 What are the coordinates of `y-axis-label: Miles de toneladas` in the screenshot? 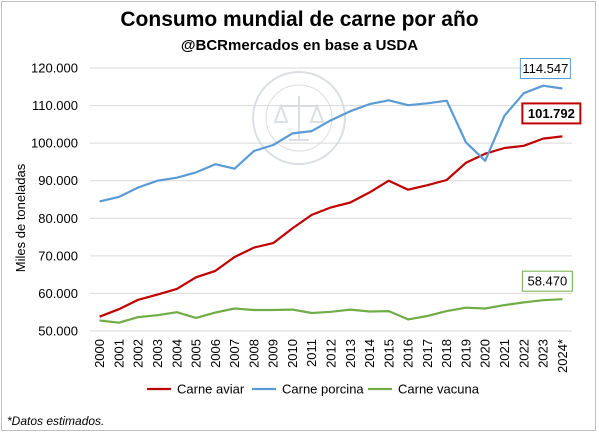 It's located at (20, 217).